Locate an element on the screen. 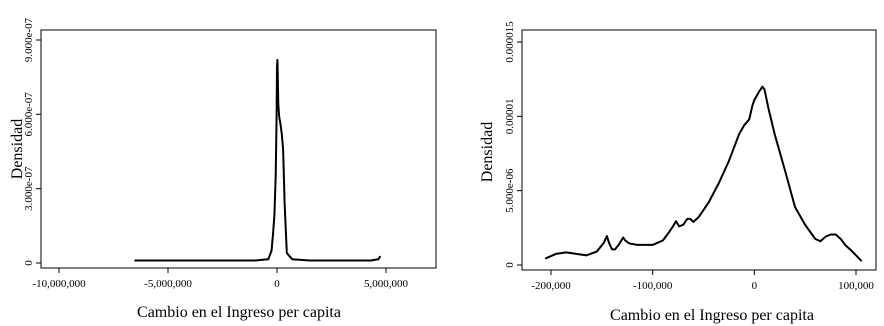 This screenshot has height=326, width=884. y-tick-label: 9.000e-07 is located at coordinates (29, 39).